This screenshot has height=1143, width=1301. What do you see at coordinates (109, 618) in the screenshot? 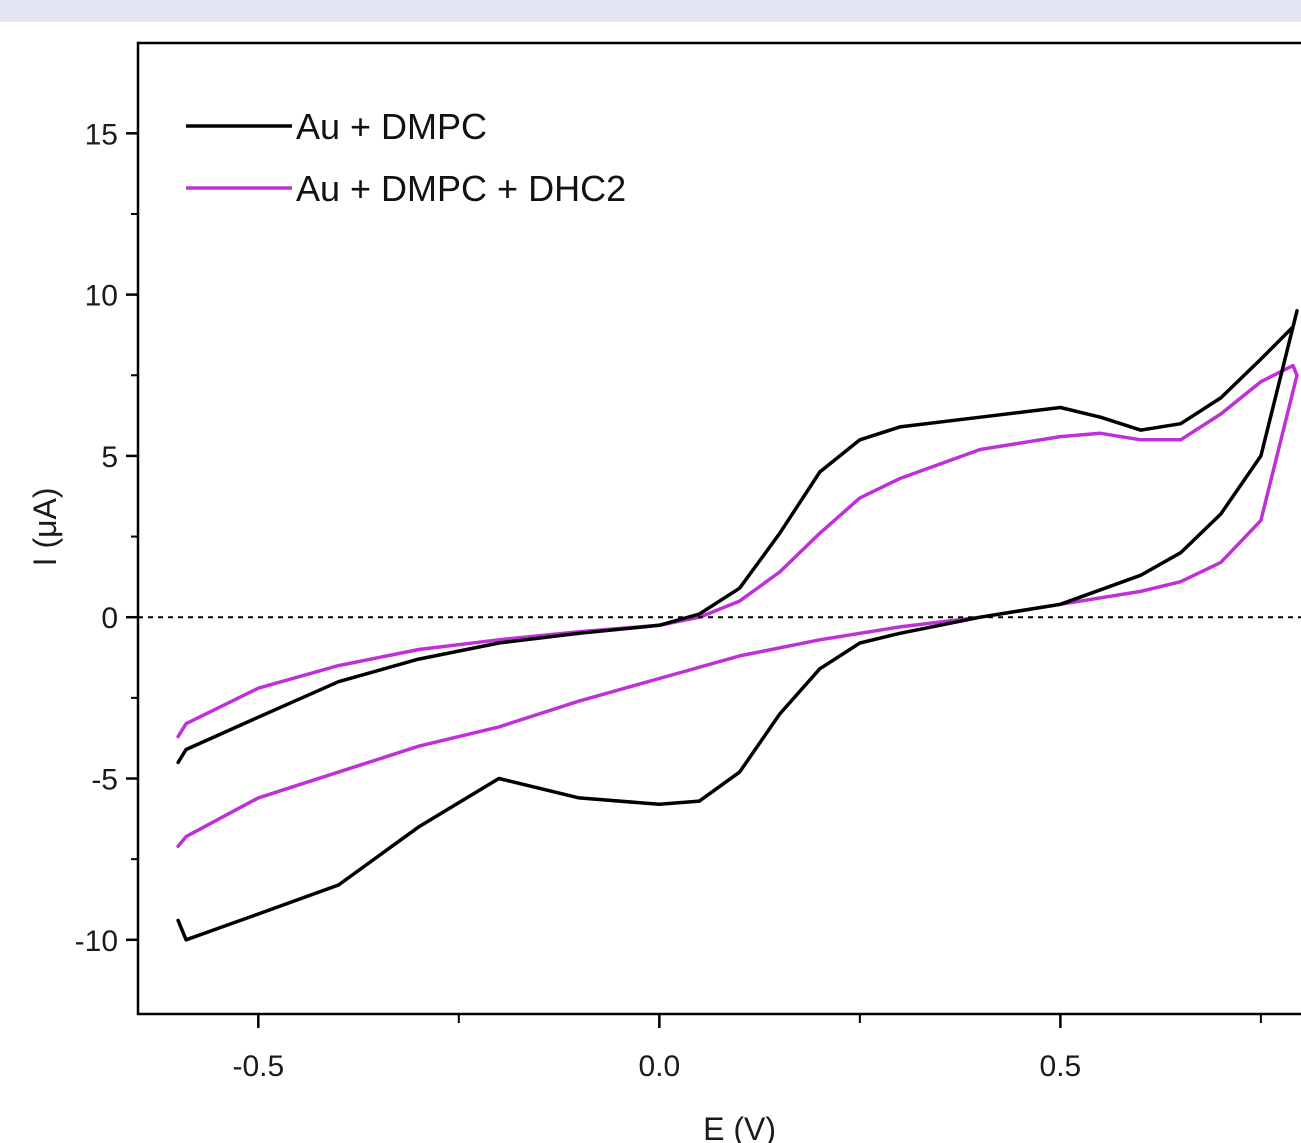
I see `y-tick-label: 0` at bounding box center [109, 618].